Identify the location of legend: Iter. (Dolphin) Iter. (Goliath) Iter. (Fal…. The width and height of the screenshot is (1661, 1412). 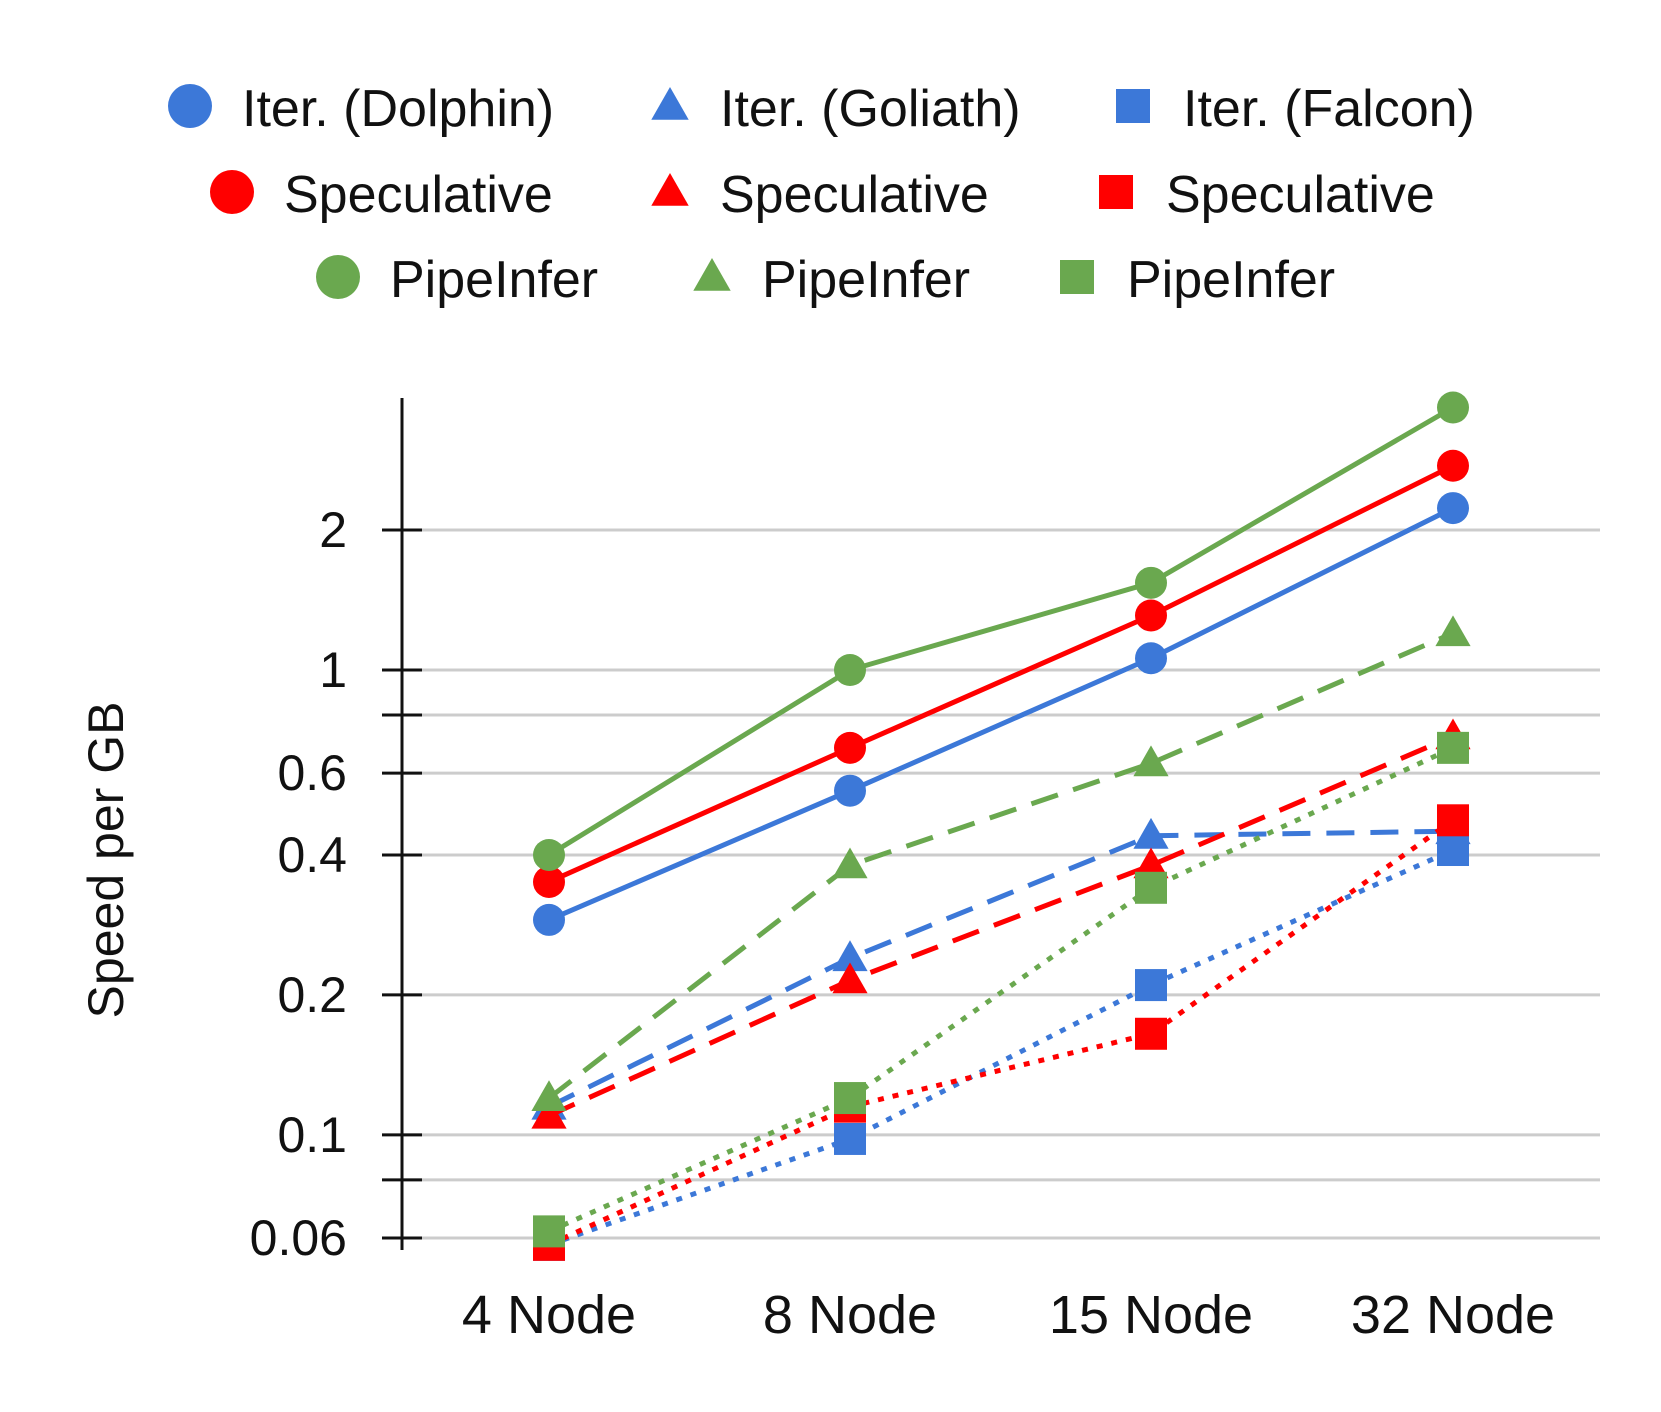
(821, 194).